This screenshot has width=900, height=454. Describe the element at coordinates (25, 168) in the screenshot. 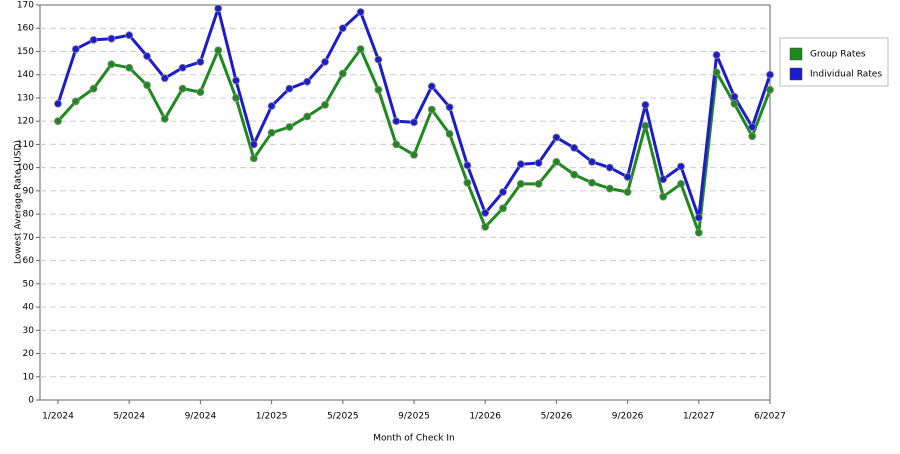

I see `y-tick-label: 100` at that location.